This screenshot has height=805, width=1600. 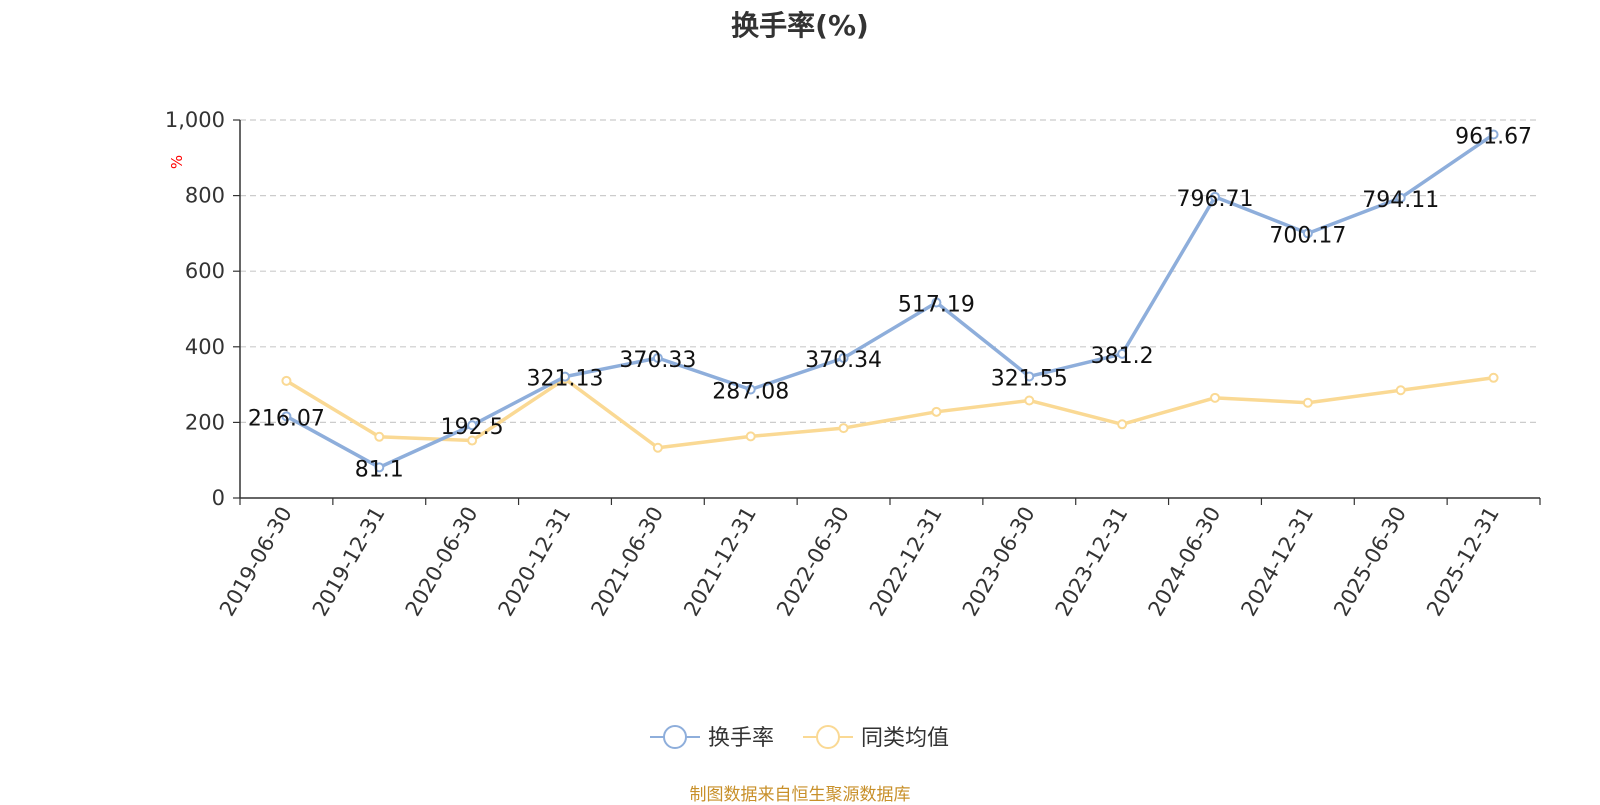 I want to click on data-label: 321.13, so click(x=565, y=379).